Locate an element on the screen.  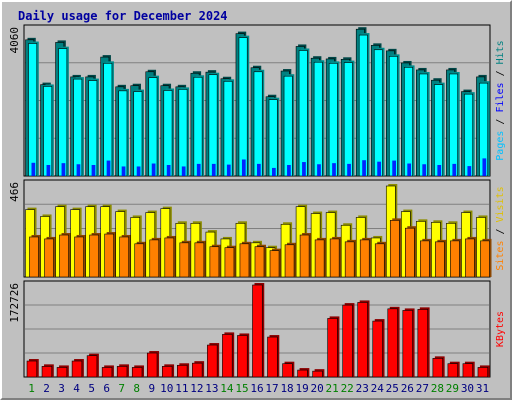
axis-label-pages: Pages is located at coordinates (500, 146).